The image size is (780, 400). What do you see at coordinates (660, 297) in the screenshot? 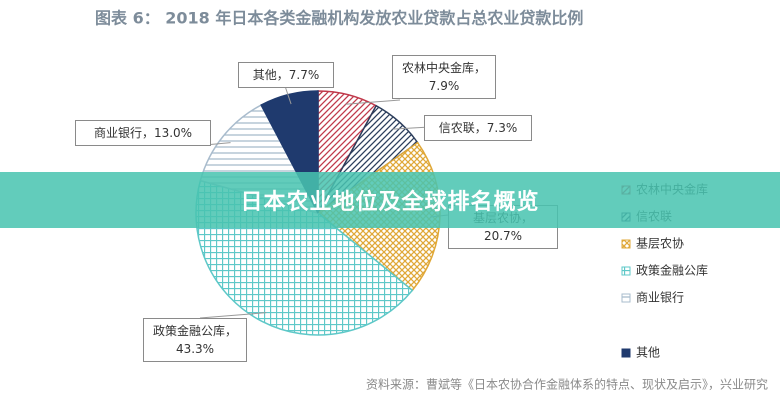
I see `legend-label: 商业银行` at bounding box center [660, 297].